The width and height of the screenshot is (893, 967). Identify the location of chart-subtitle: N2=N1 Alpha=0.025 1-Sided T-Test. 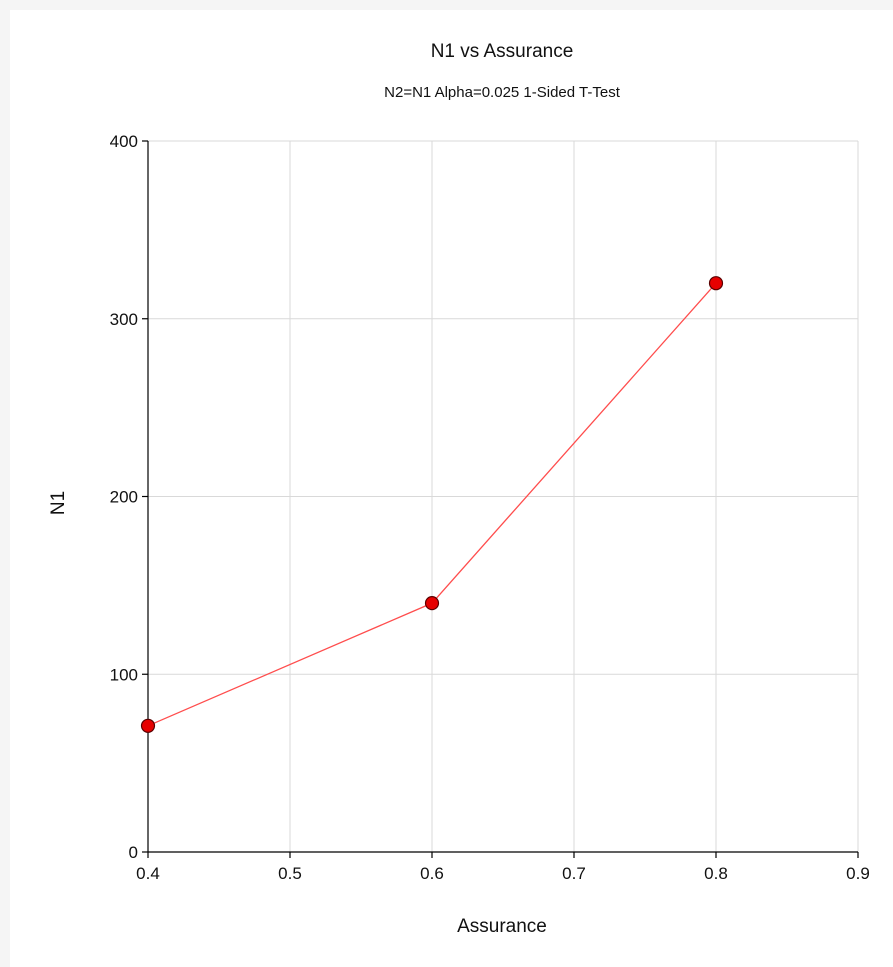
(502, 92).